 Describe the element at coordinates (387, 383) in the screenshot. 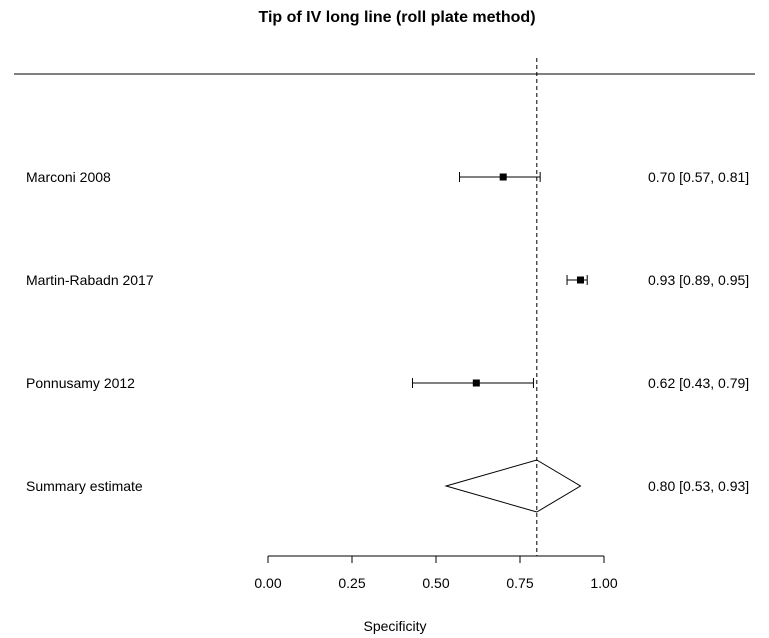

I see `study-row: Ponnusamy 2012 0.62 [0.43, 0.79]` at that location.